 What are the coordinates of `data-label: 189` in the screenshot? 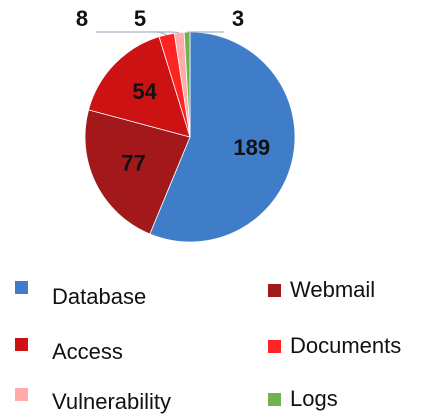 It's located at (251, 147).